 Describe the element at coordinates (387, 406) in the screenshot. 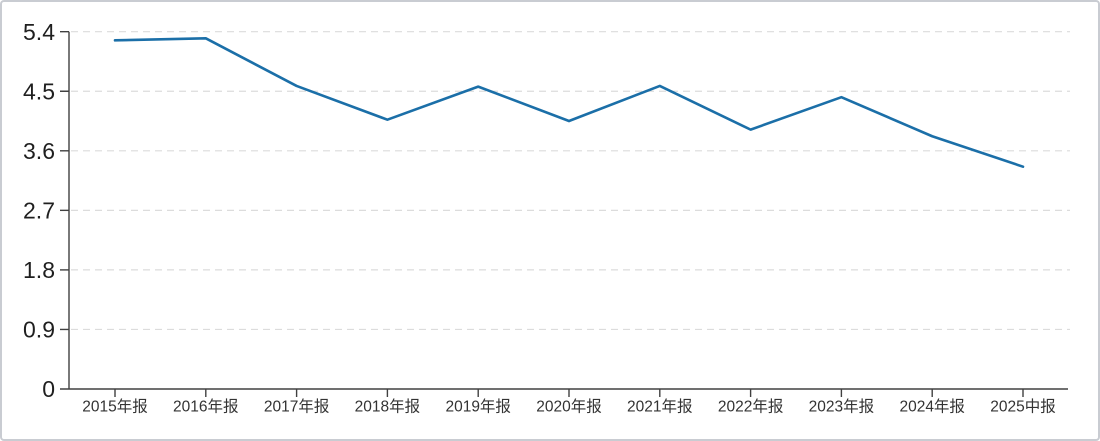

I see `x-tick-label: 2018年报` at that location.